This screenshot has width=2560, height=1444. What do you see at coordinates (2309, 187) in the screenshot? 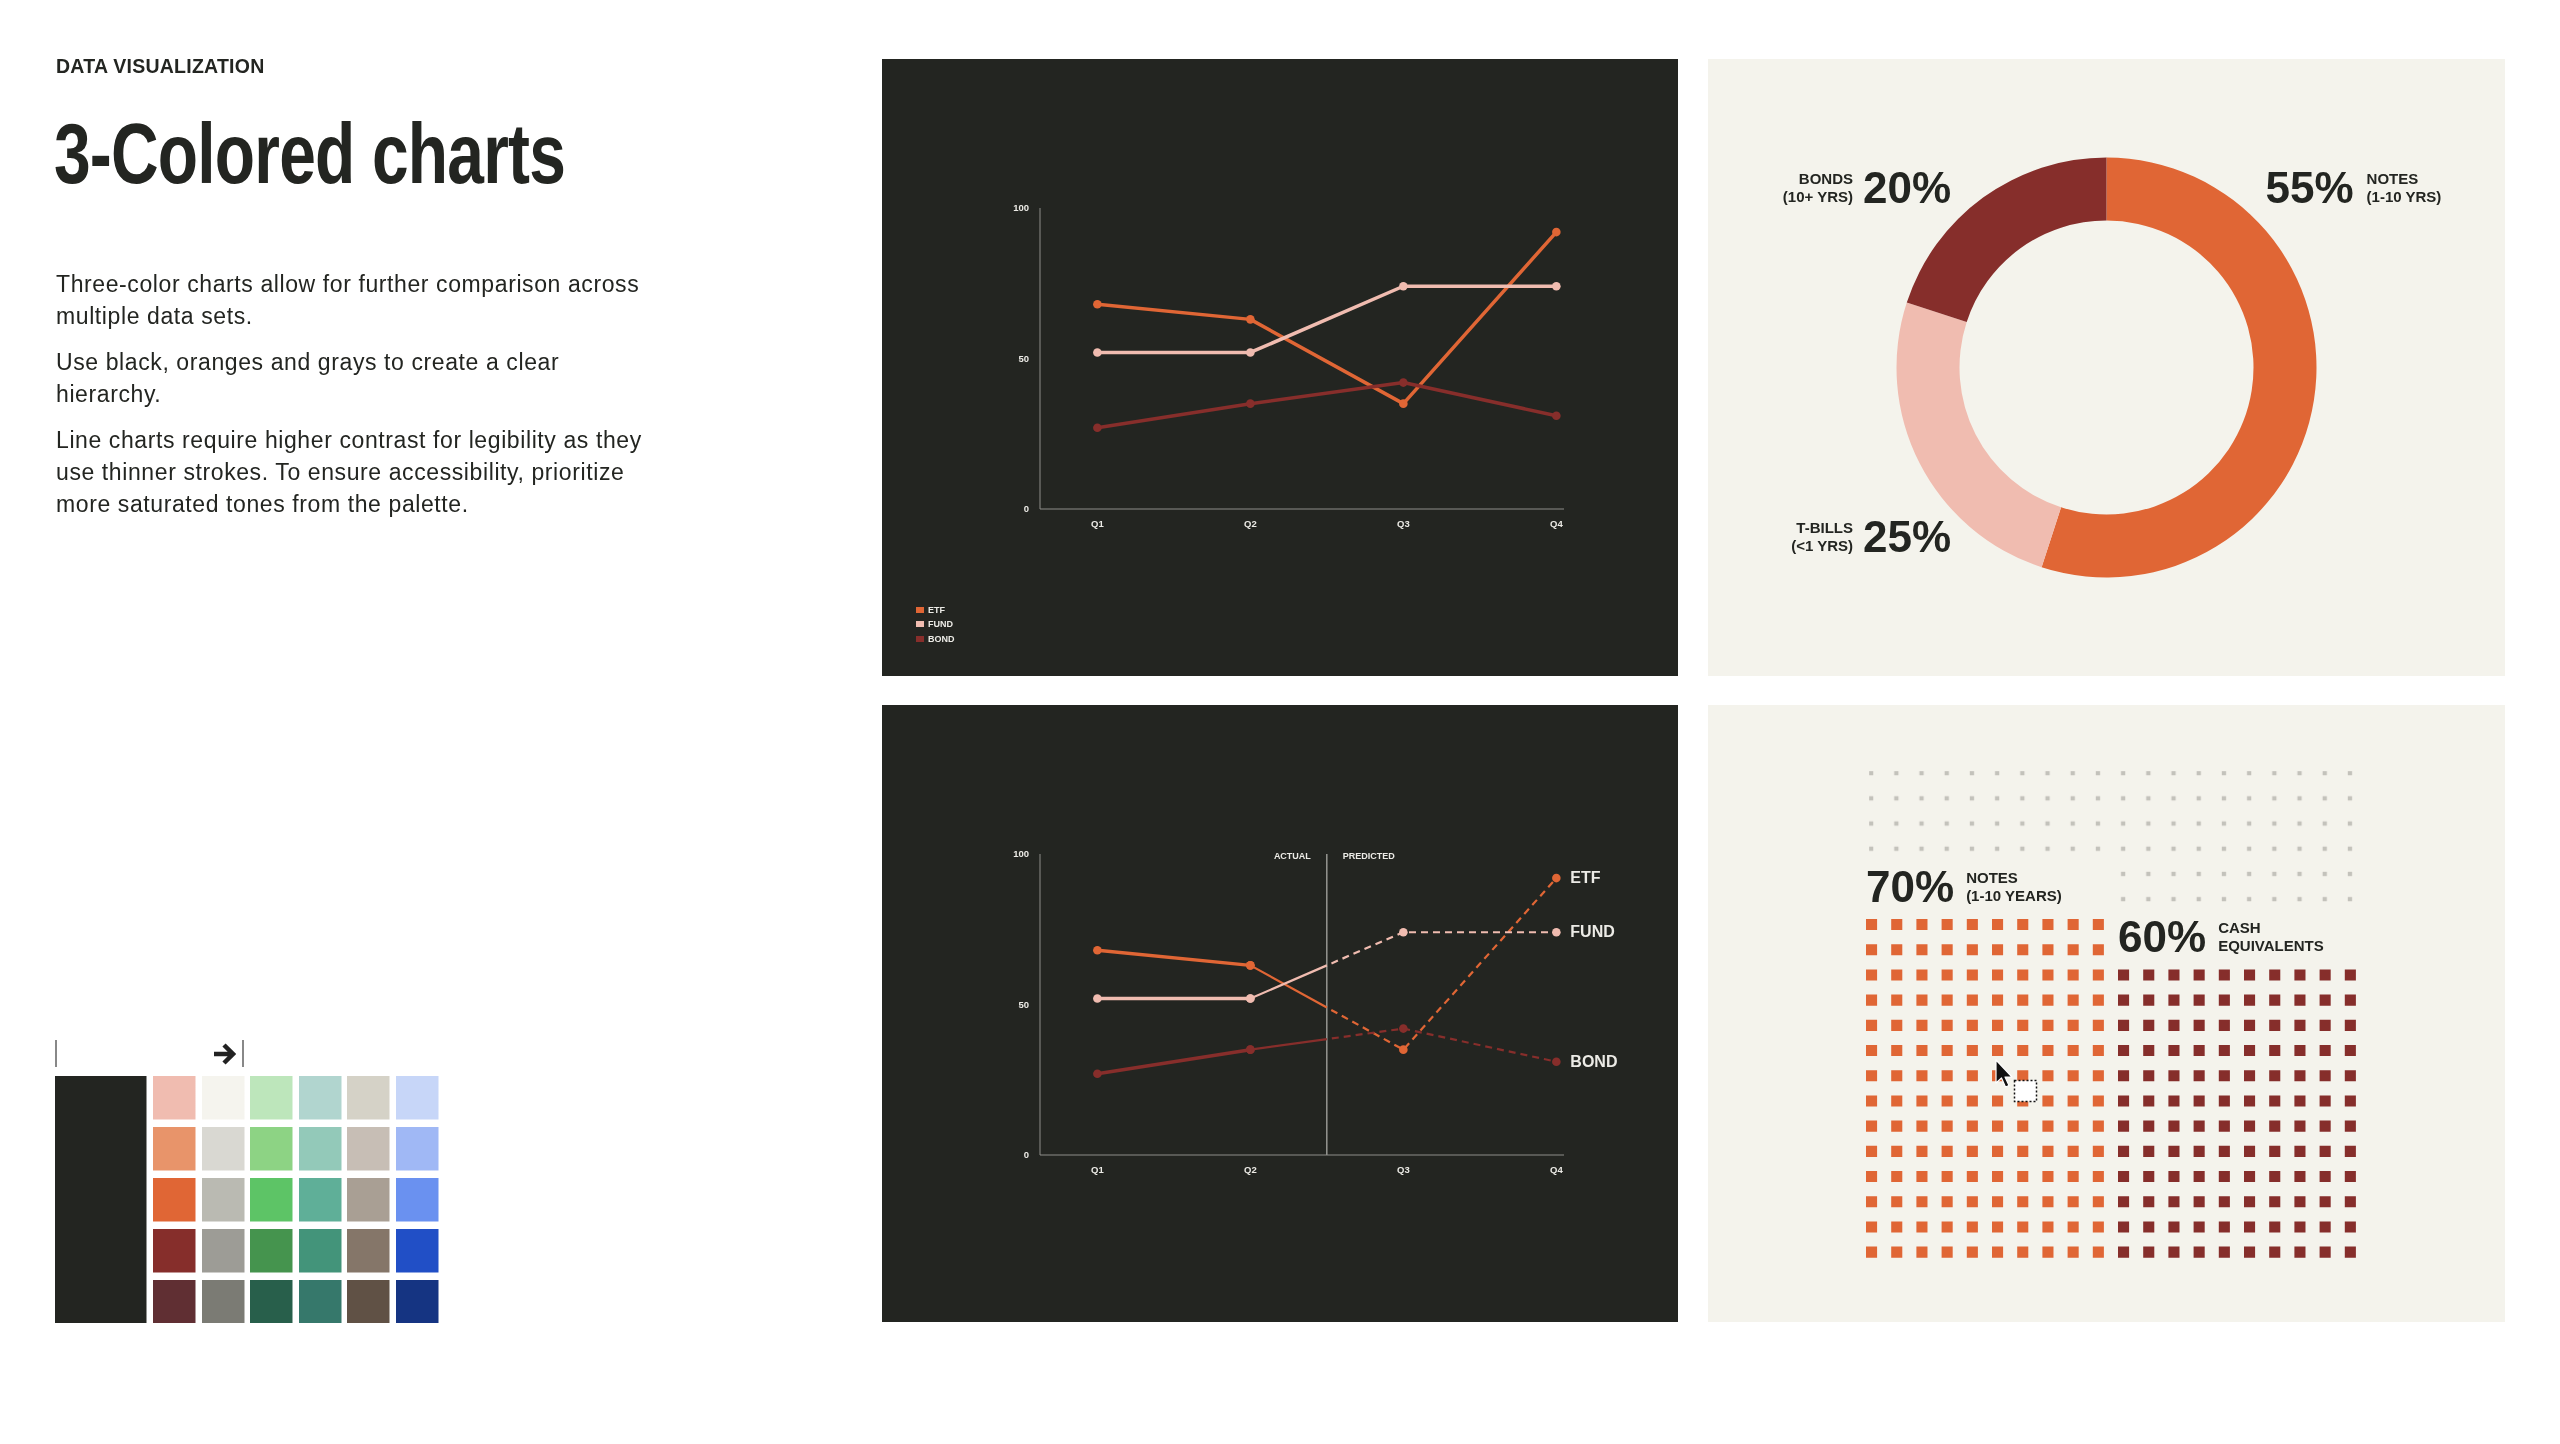
I see `data-label: 55%` at bounding box center [2309, 187].